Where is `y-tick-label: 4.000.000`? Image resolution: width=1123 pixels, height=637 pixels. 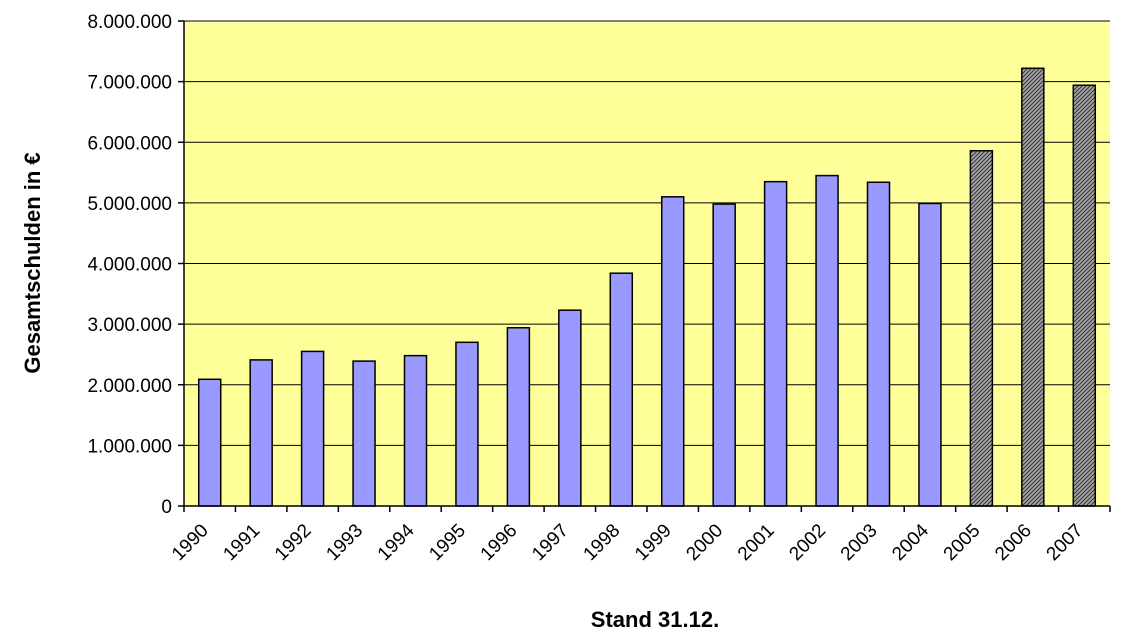
y-tick-label: 4.000.000 is located at coordinates (129, 265).